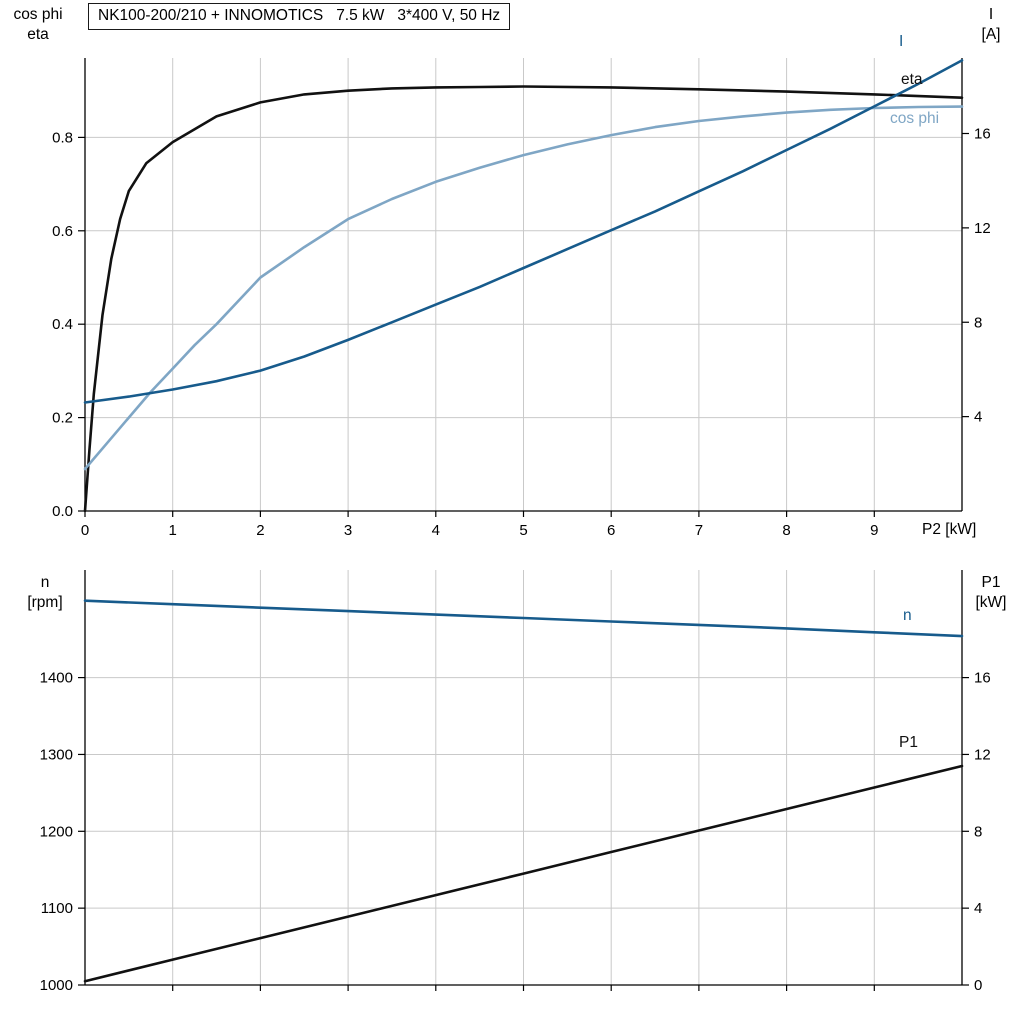  I want to click on axis-label-rpm-unit: [rpm], so click(45, 602).